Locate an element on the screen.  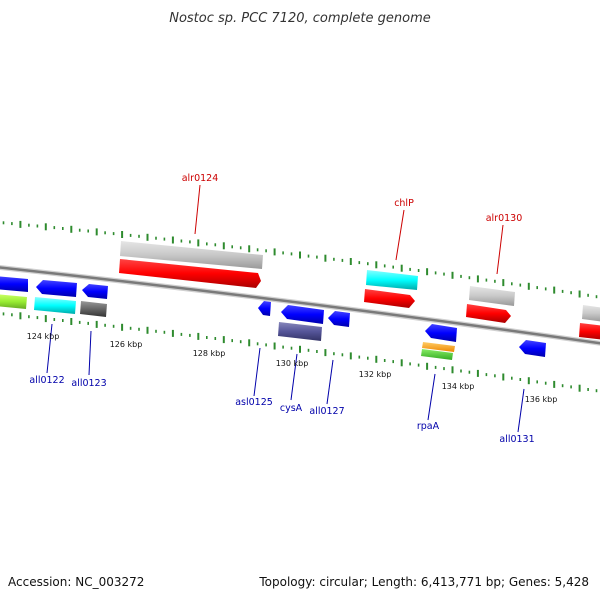
scale-label: 128 kbp is located at coordinates (209, 353).